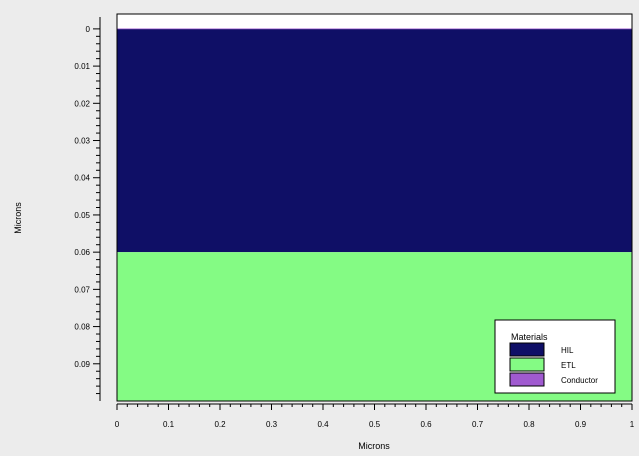  Describe the element at coordinates (323, 424) in the screenshot. I see `x-tick-label: 0.4` at that location.